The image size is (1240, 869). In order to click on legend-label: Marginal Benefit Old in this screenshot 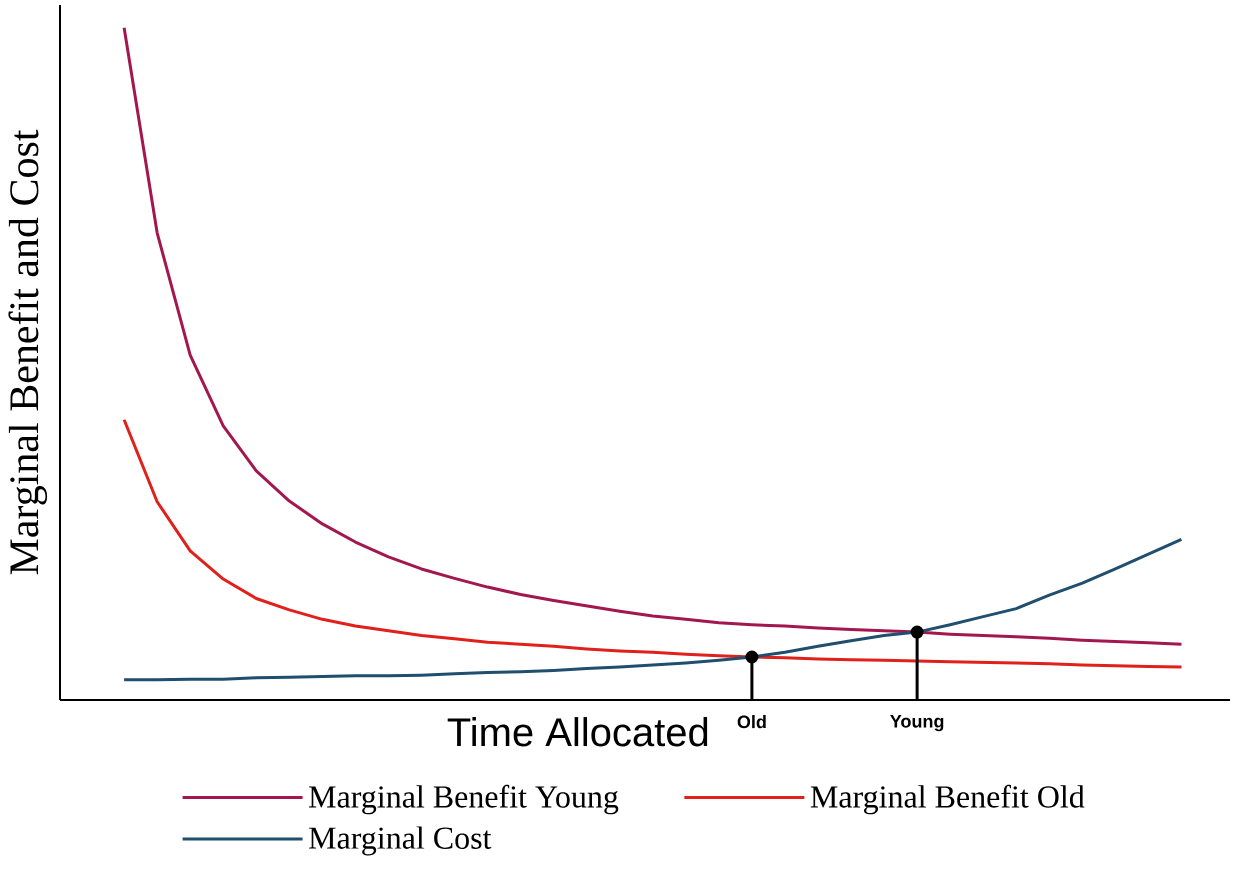, I will do `click(947, 799)`.